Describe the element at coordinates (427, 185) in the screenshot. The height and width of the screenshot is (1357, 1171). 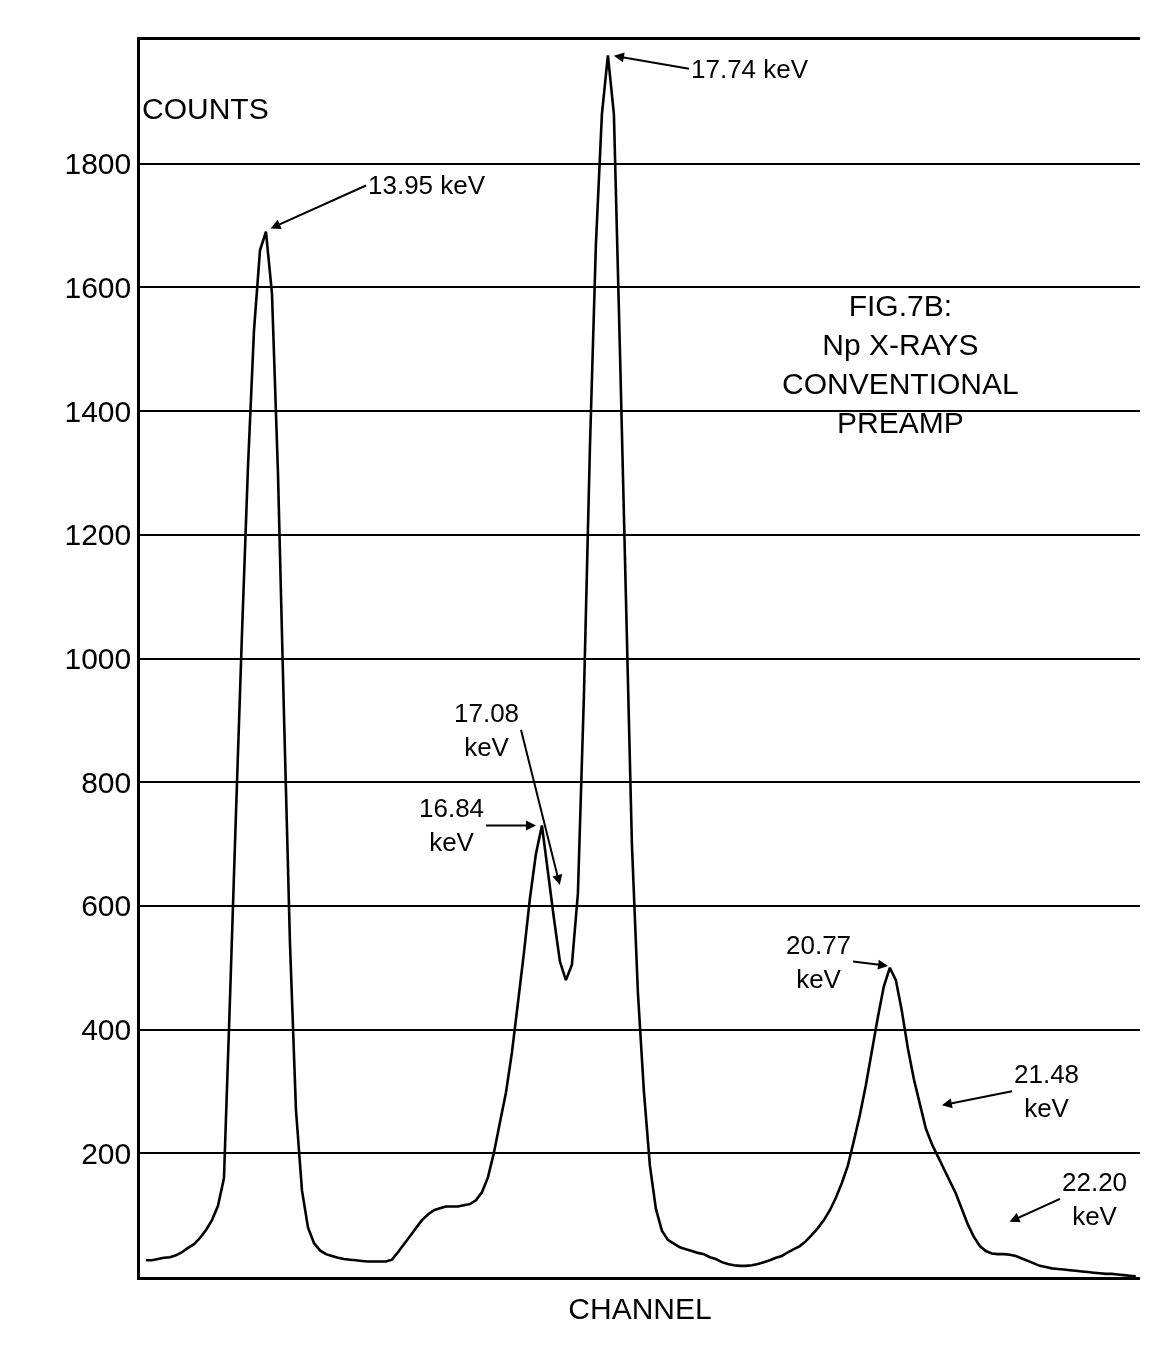
I see `annotation: 13.95 keV` at that location.